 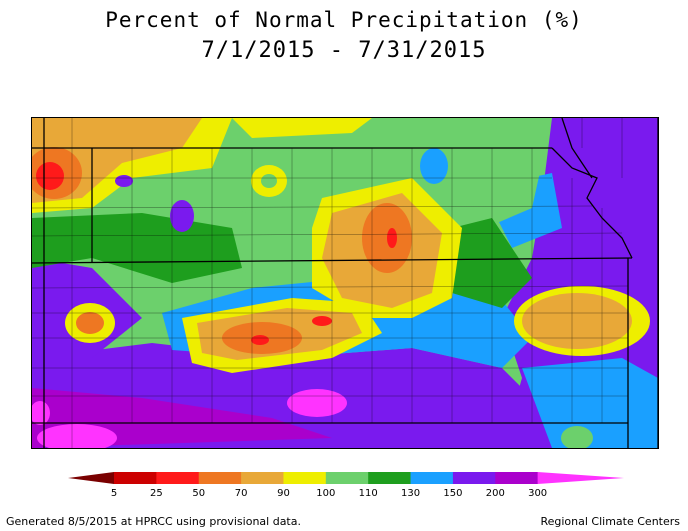 I want to click on map-title: Percent of Normal Precipitation (%), so click(x=344, y=20).